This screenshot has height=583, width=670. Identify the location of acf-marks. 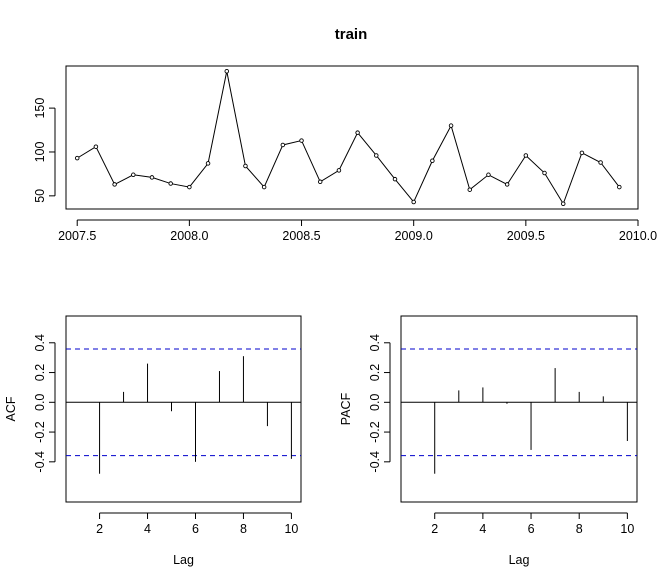
(183, 411).